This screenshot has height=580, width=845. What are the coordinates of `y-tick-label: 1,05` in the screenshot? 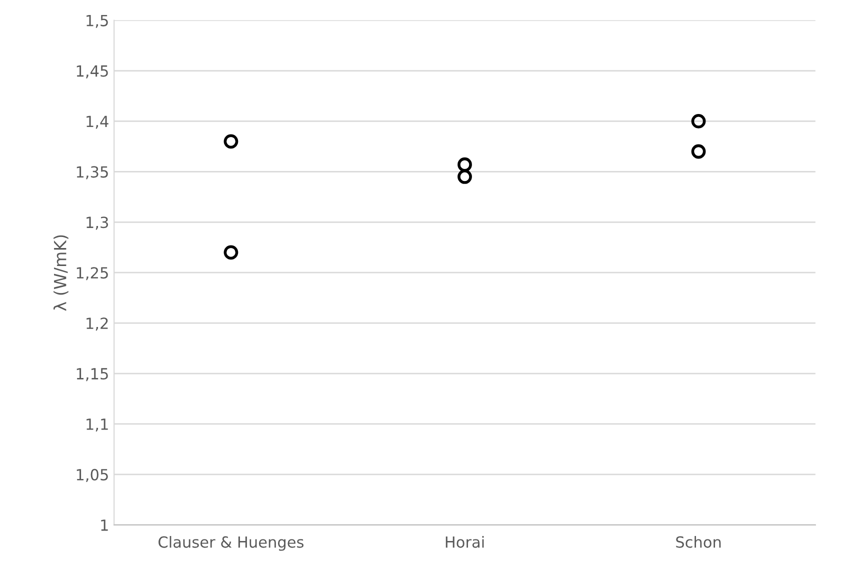 It's located at (92, 475).